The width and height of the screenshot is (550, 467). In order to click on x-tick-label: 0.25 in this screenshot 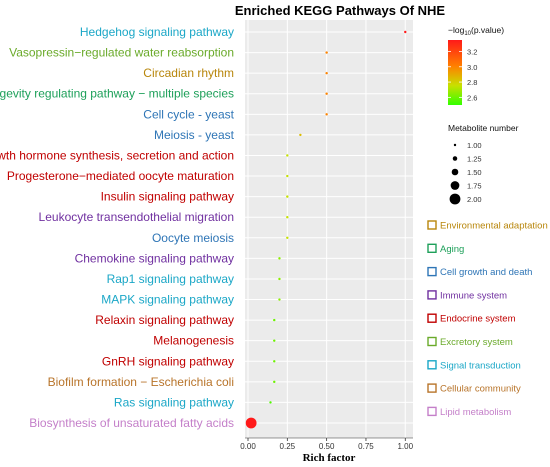, I will do `click(288, 446)`.